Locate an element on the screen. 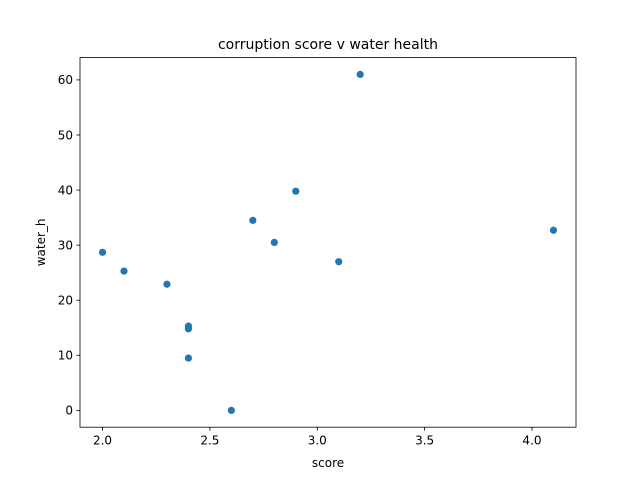  x-axis-label: score is located at coordinates (328, 463).